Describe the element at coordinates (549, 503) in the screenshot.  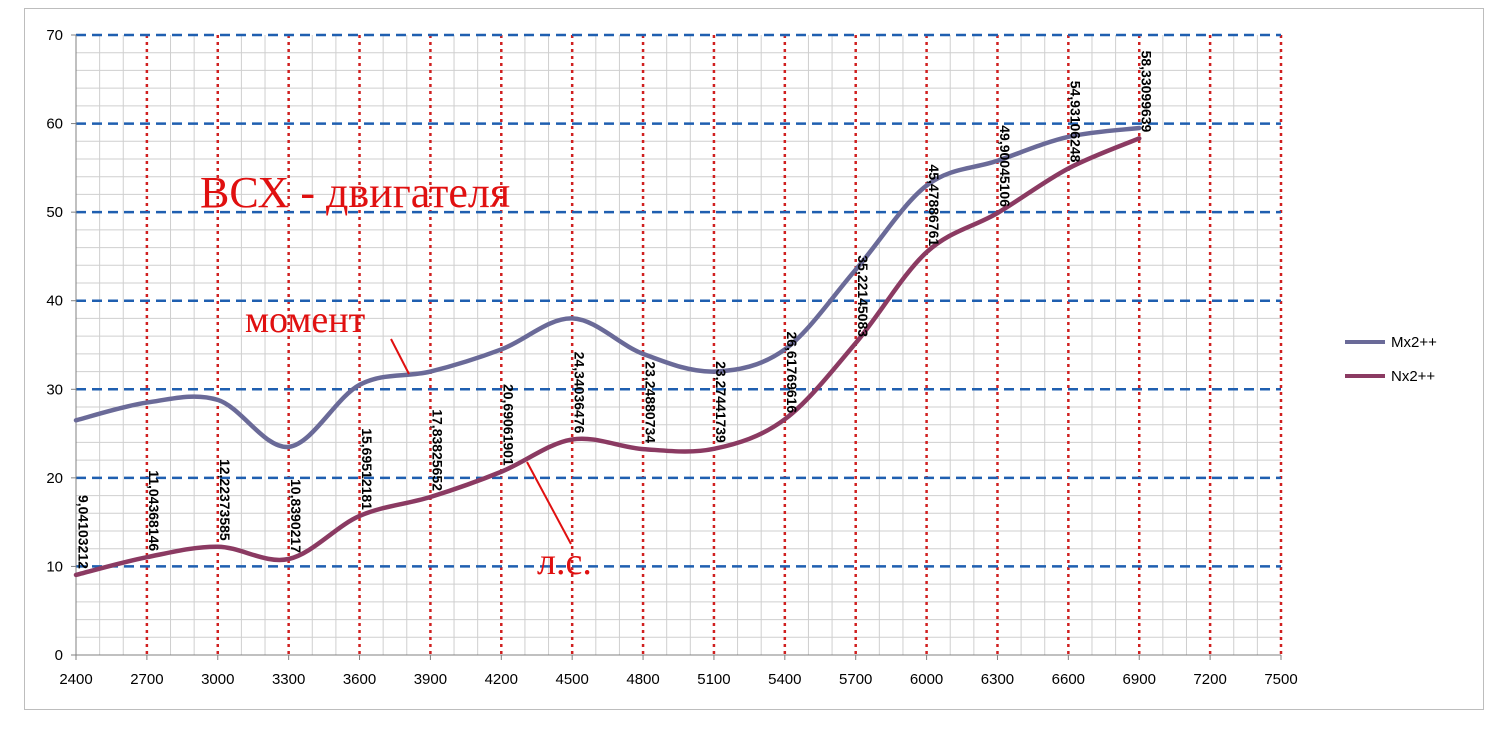
I see `annotation-hp-pointer` at that location.